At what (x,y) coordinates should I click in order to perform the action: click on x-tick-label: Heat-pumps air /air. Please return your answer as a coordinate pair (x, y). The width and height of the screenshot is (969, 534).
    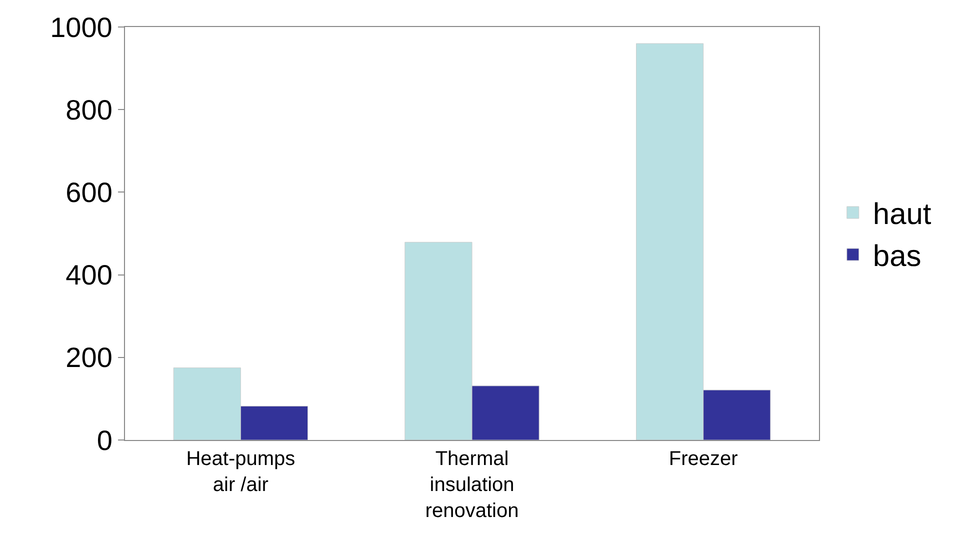
    Looking at the image, I should click on (241, 472).